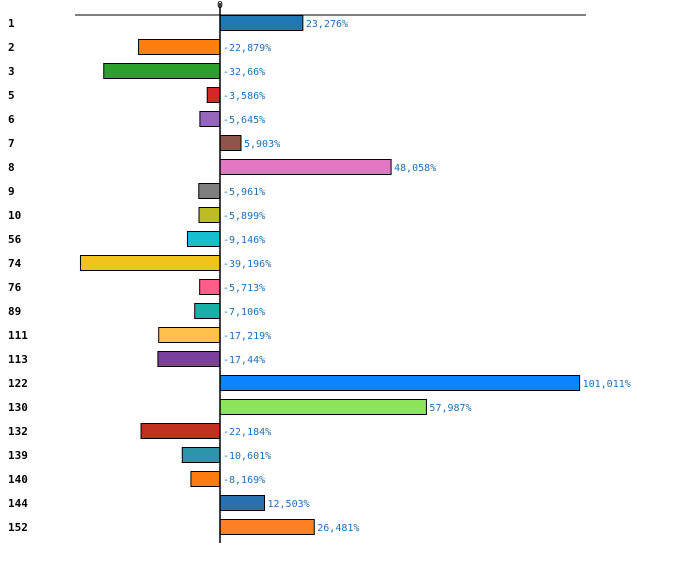 The width and height of the screenshot is (700, 573). What do you see at coordinates (244, 480) in the screenshot?
I see `value-label: -8,169%` at bounding box center [244, 480].